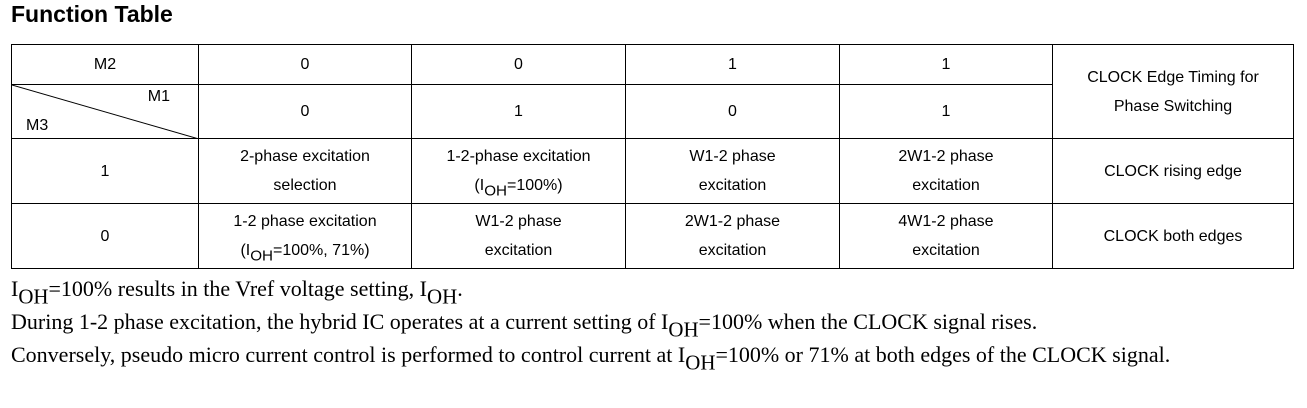 The image size is (1307, 408). I want to click on cell-line: 1-2-phase excitation, so click(518, 156).